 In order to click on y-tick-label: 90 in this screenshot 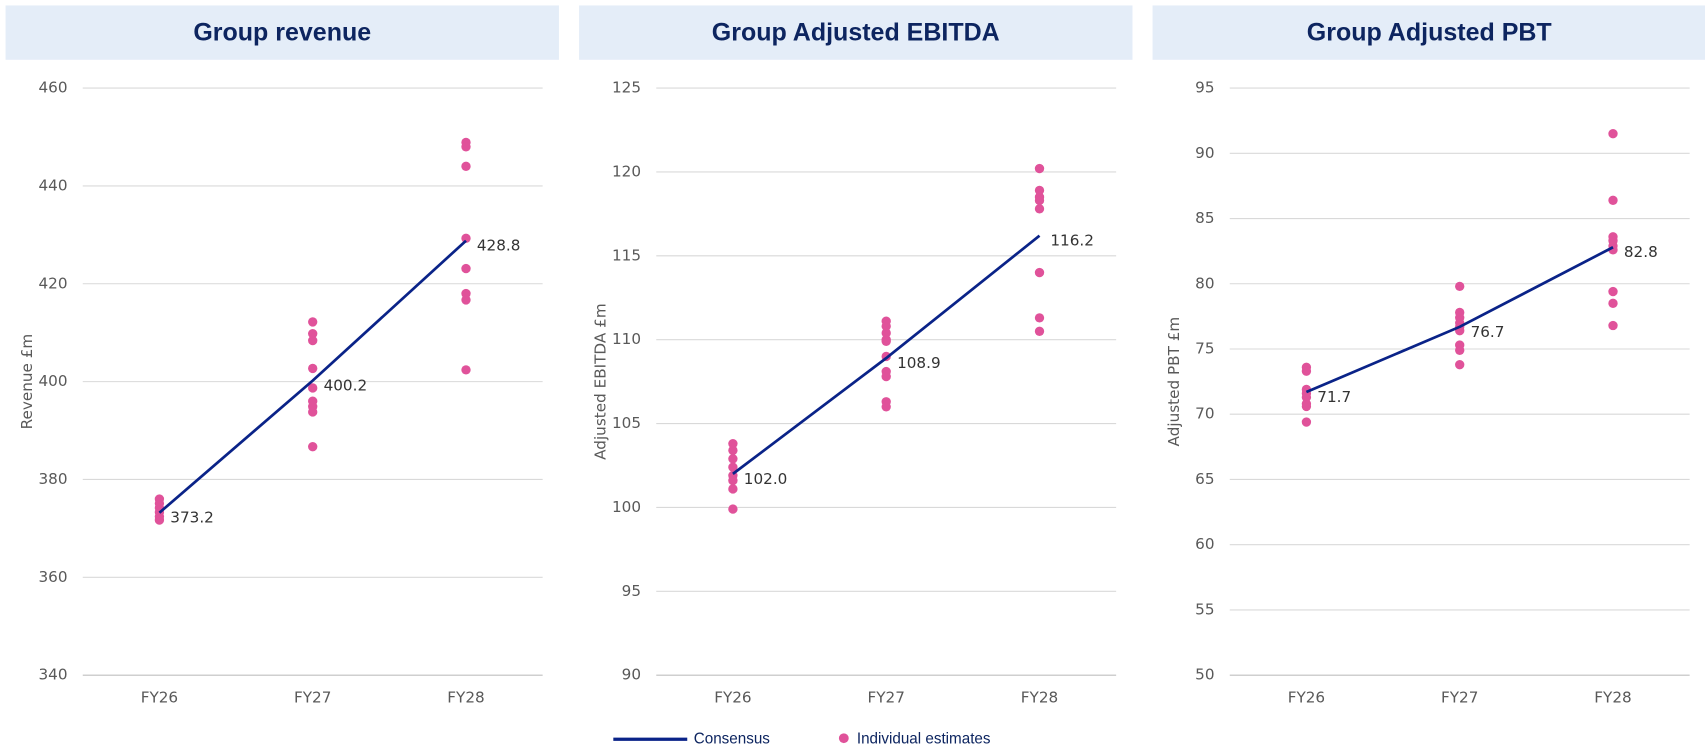, I will do `click(1204, 153)`.